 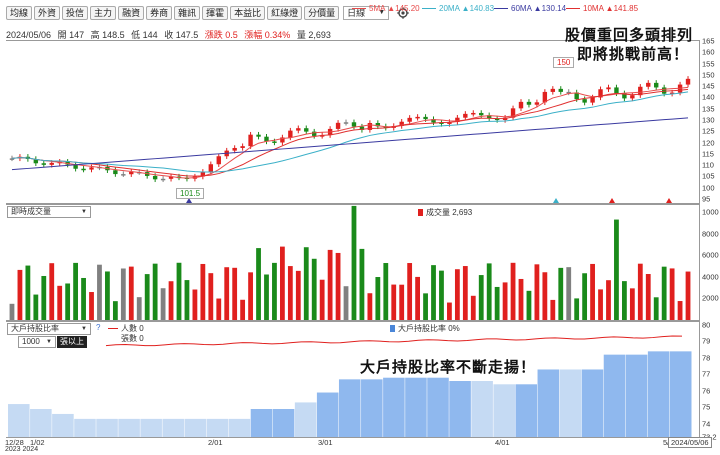 What do you see at coordinates (37, 342) in the screenshot?
I see `threshold-select: 1000 ▼` at bounding box center [37, 342].